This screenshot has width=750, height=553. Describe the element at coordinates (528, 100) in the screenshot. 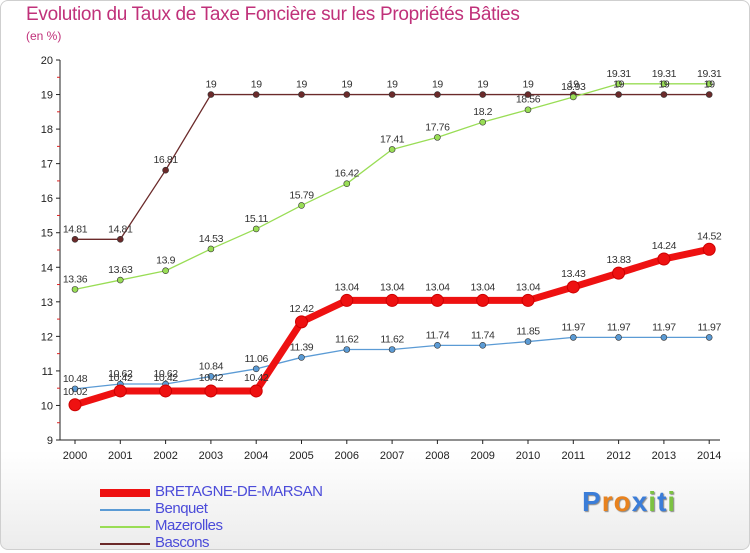

I see `data-label: 18.56` at that location.